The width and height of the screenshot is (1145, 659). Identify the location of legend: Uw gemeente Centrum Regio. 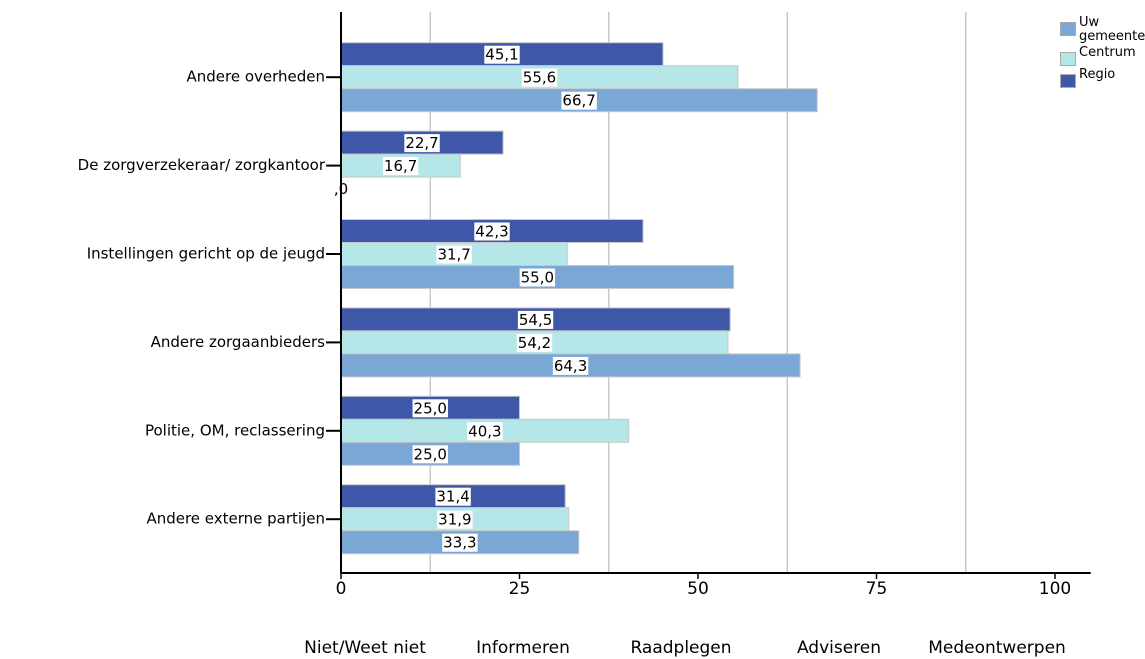
(1102, 52).